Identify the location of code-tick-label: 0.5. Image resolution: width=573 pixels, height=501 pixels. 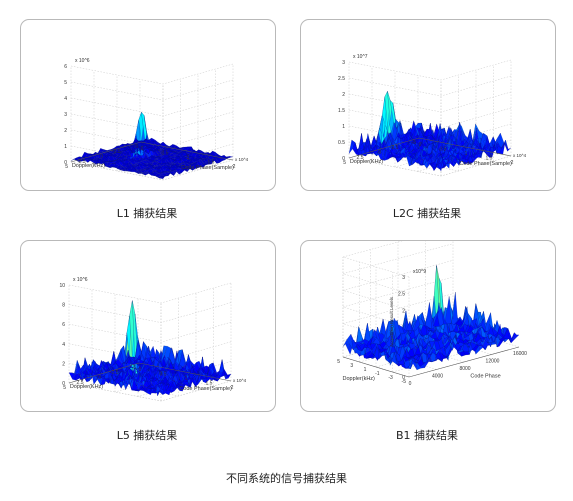
(443, 150).